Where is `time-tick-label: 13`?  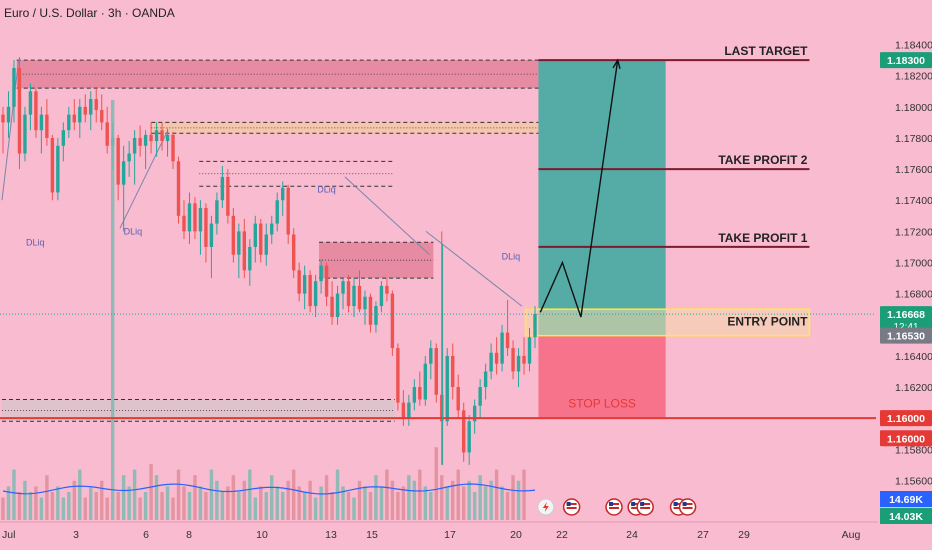 time-tick-label: 13 is located at coordinates (331, 535).